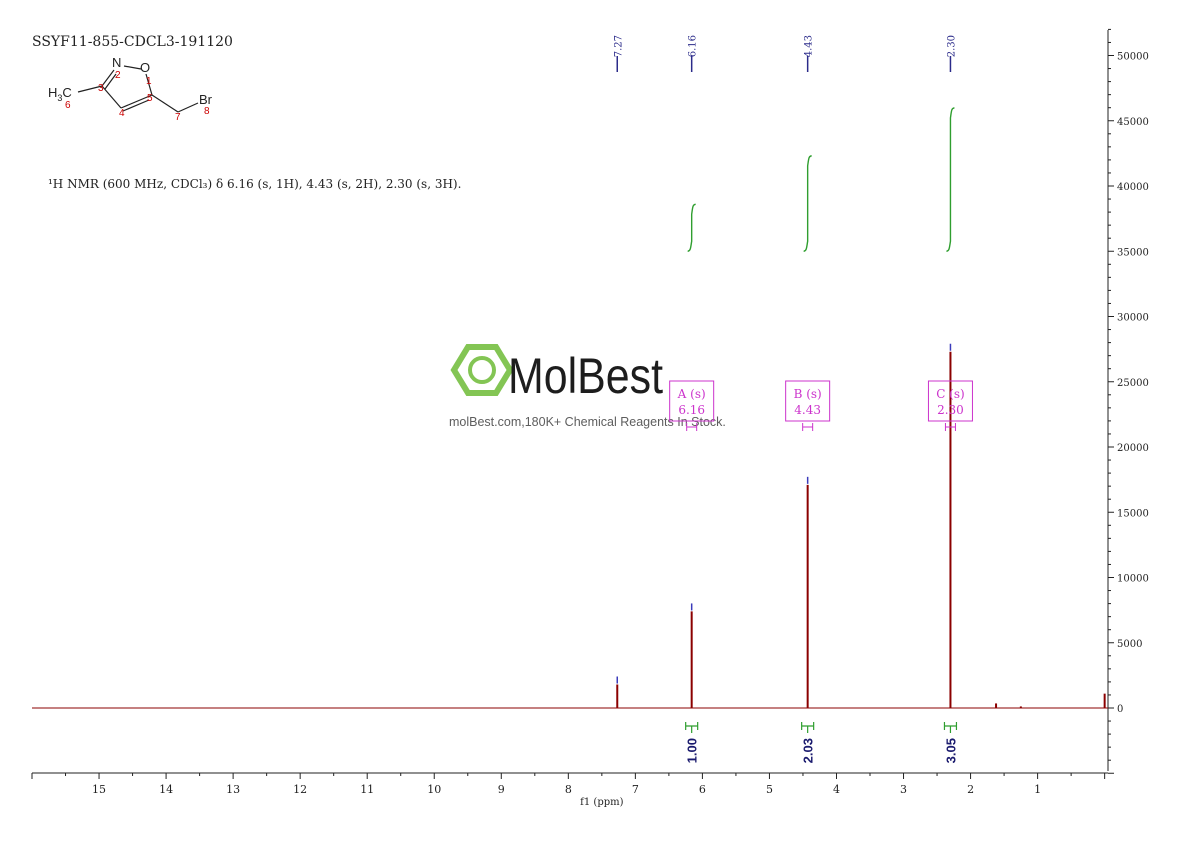  Describe the element at coordinates (691, 410) in the screenshot. I see `multiplet-shift: 6.16` at that location.